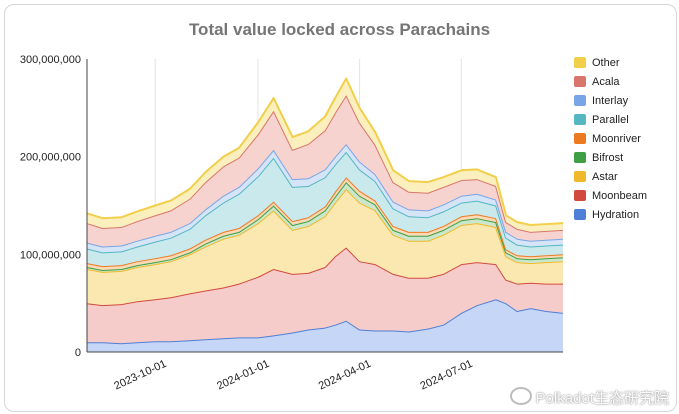 This screenshot has width=679, height=414. Describe the element at coordinates (339, 29) in the screenshot. I see `chart-title: Total value locked across Parachains` at that location.